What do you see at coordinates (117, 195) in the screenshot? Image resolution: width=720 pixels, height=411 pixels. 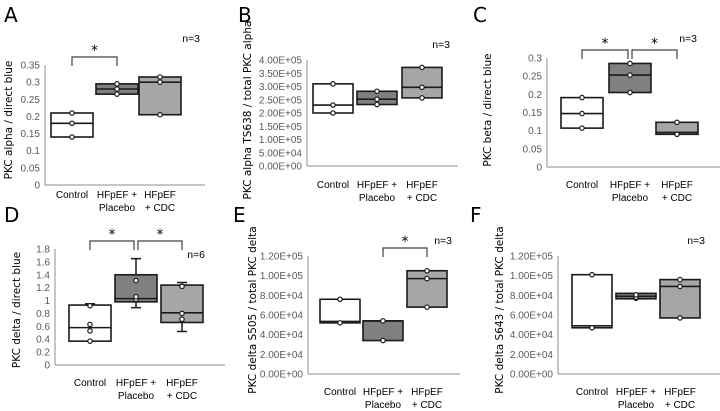 I see `panel-a-x-tick-label: HFpEF +` at bounding box center [117, 195].